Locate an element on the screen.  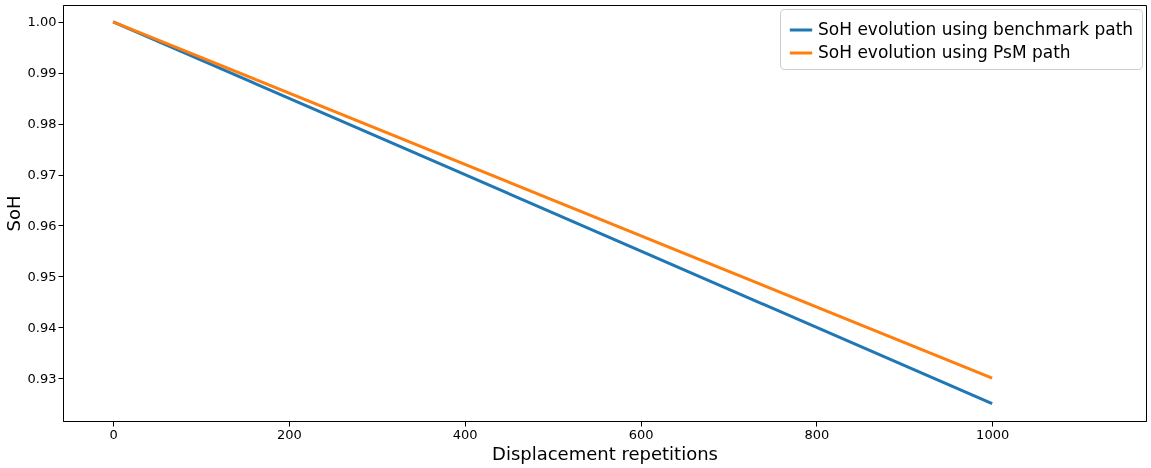
y-tick-label: 0.99 is located at coordinates (42, 73).